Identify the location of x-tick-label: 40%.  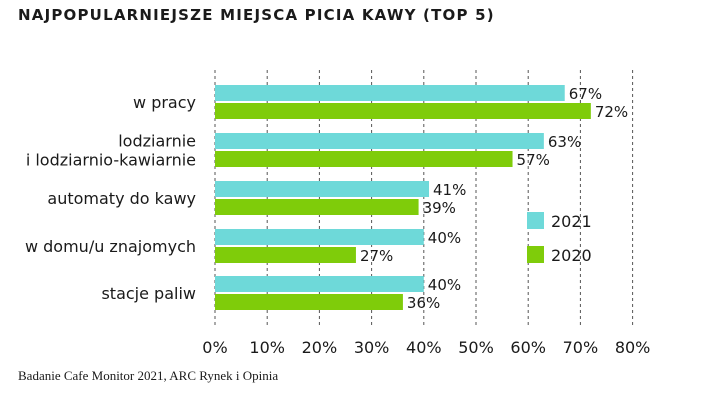
(424, 347).